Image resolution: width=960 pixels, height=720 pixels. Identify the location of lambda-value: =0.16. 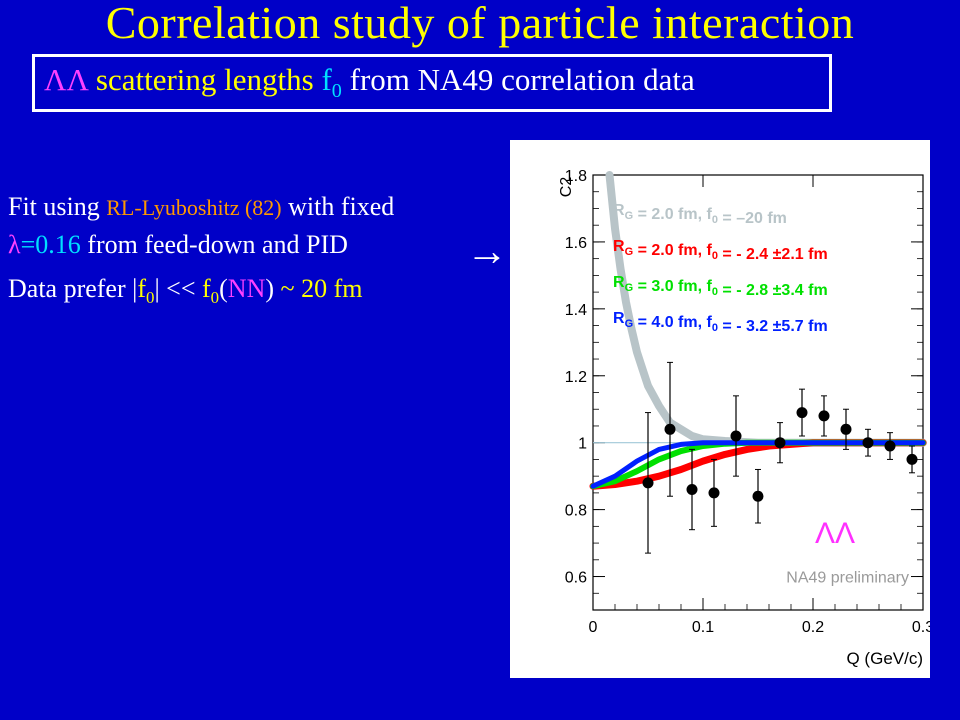
(50, 244).